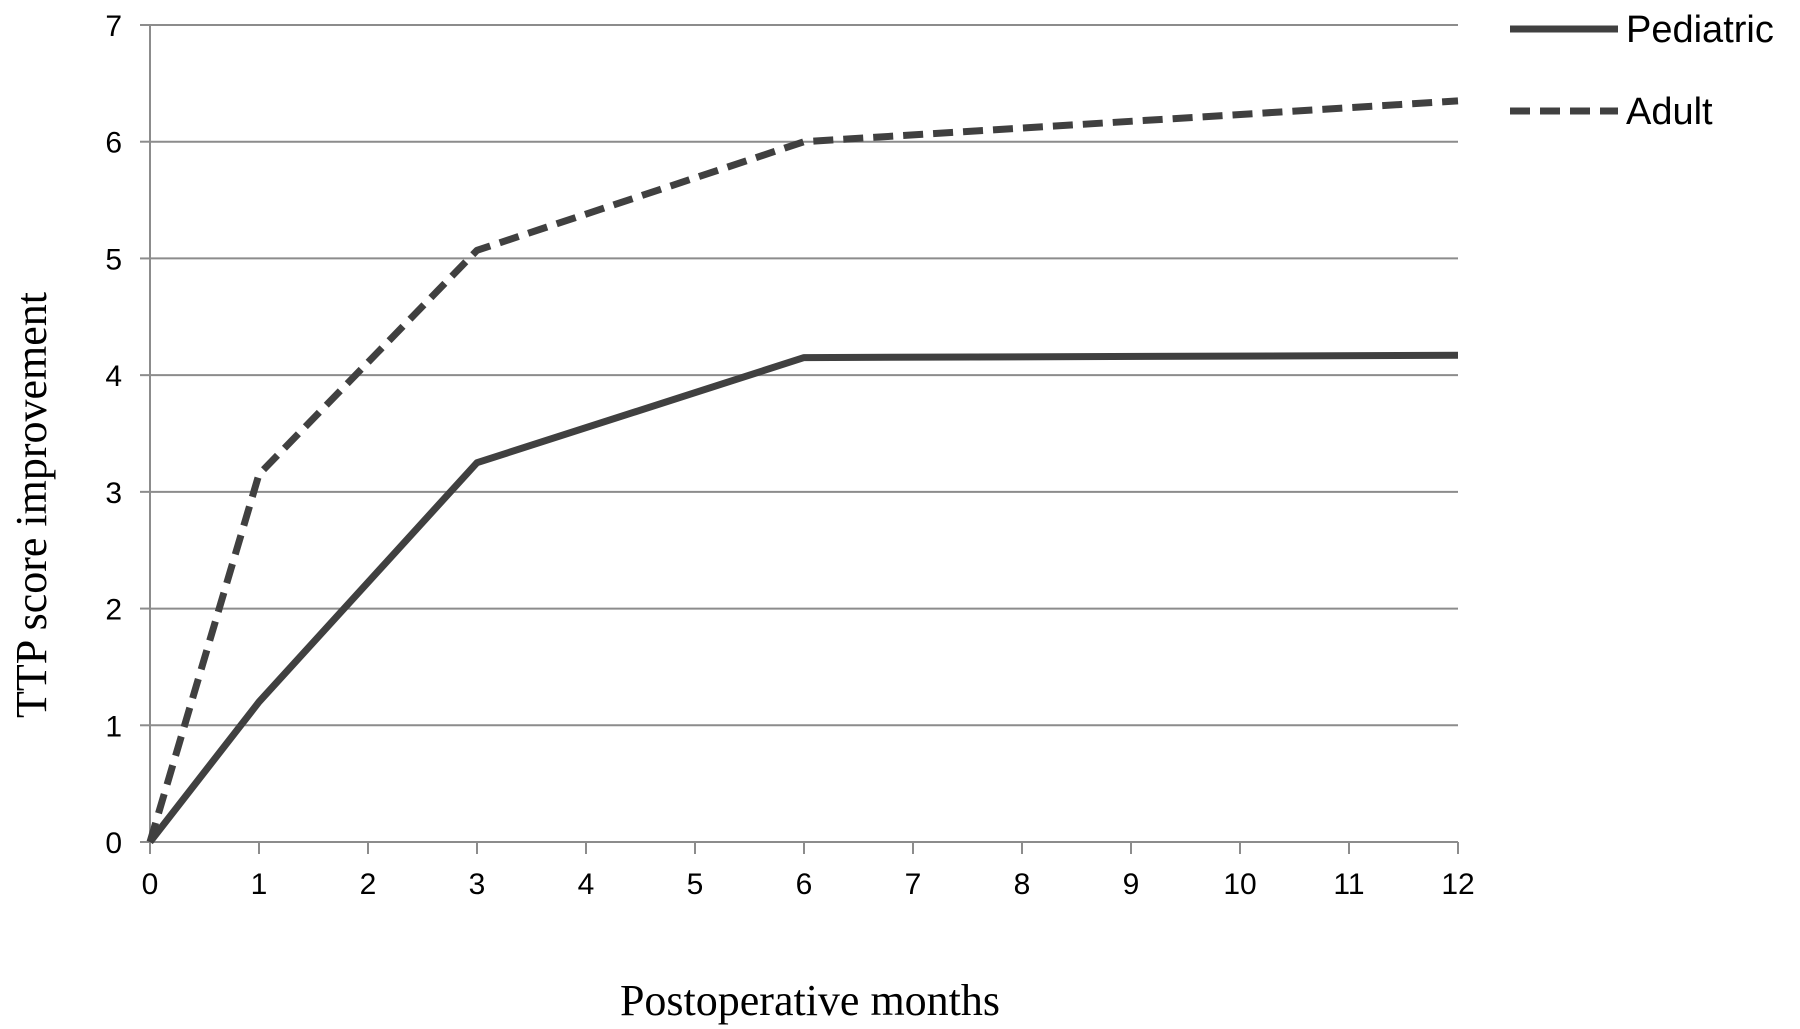  Describe the element at coordinates (113, 376) in the screenshot. I see `y-tick-label: 4` at that location.